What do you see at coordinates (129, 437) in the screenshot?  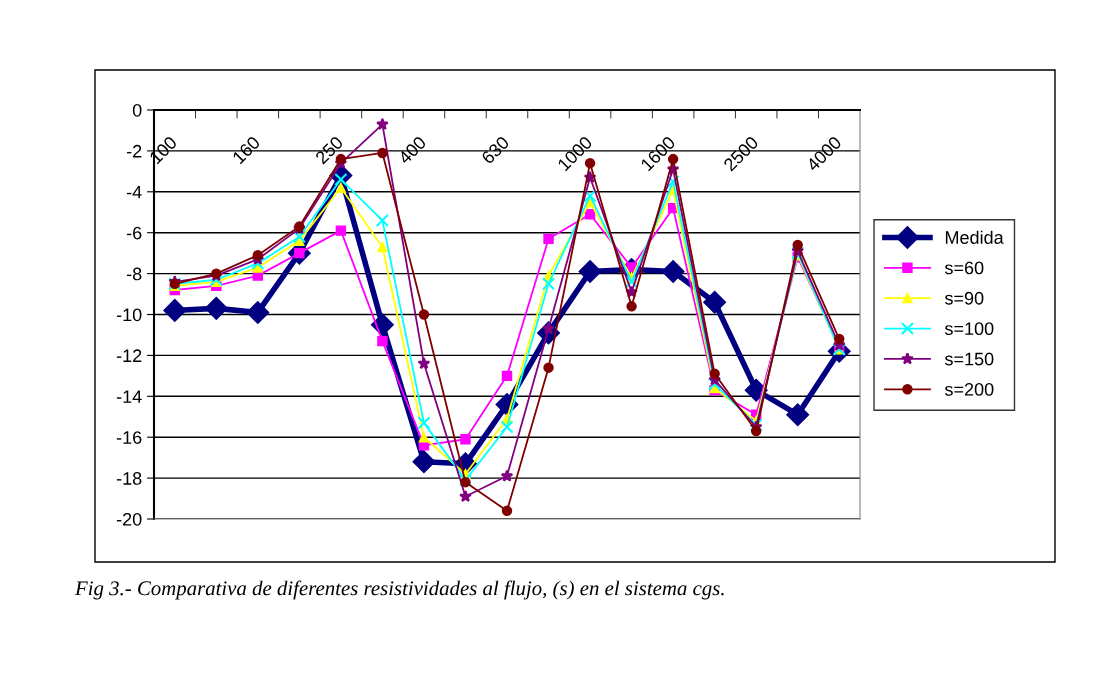 I see `y-tick-label: -16` at bounding box center [129, 437].